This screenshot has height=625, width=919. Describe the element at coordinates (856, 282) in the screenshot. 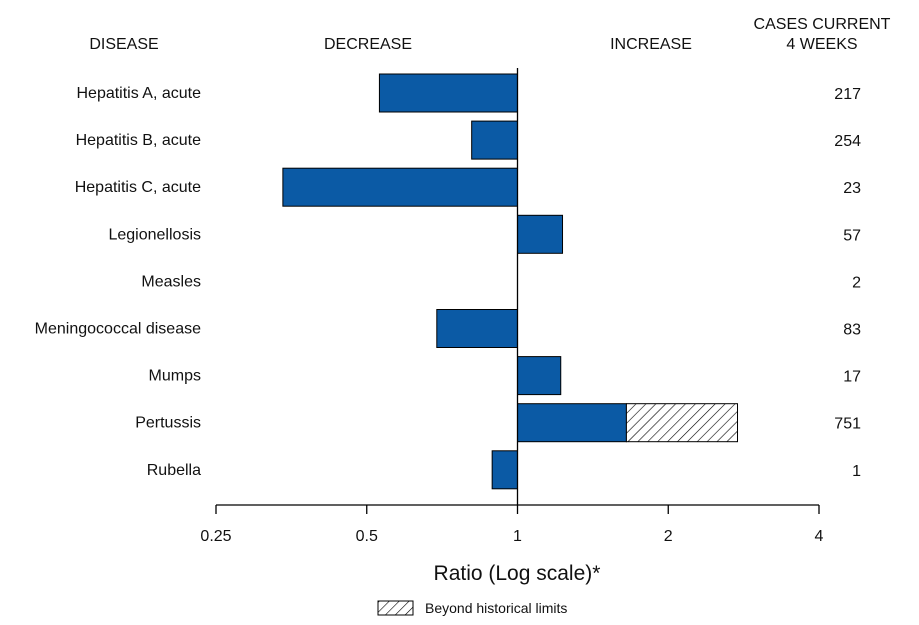

I see `case-count: 2` at that location.